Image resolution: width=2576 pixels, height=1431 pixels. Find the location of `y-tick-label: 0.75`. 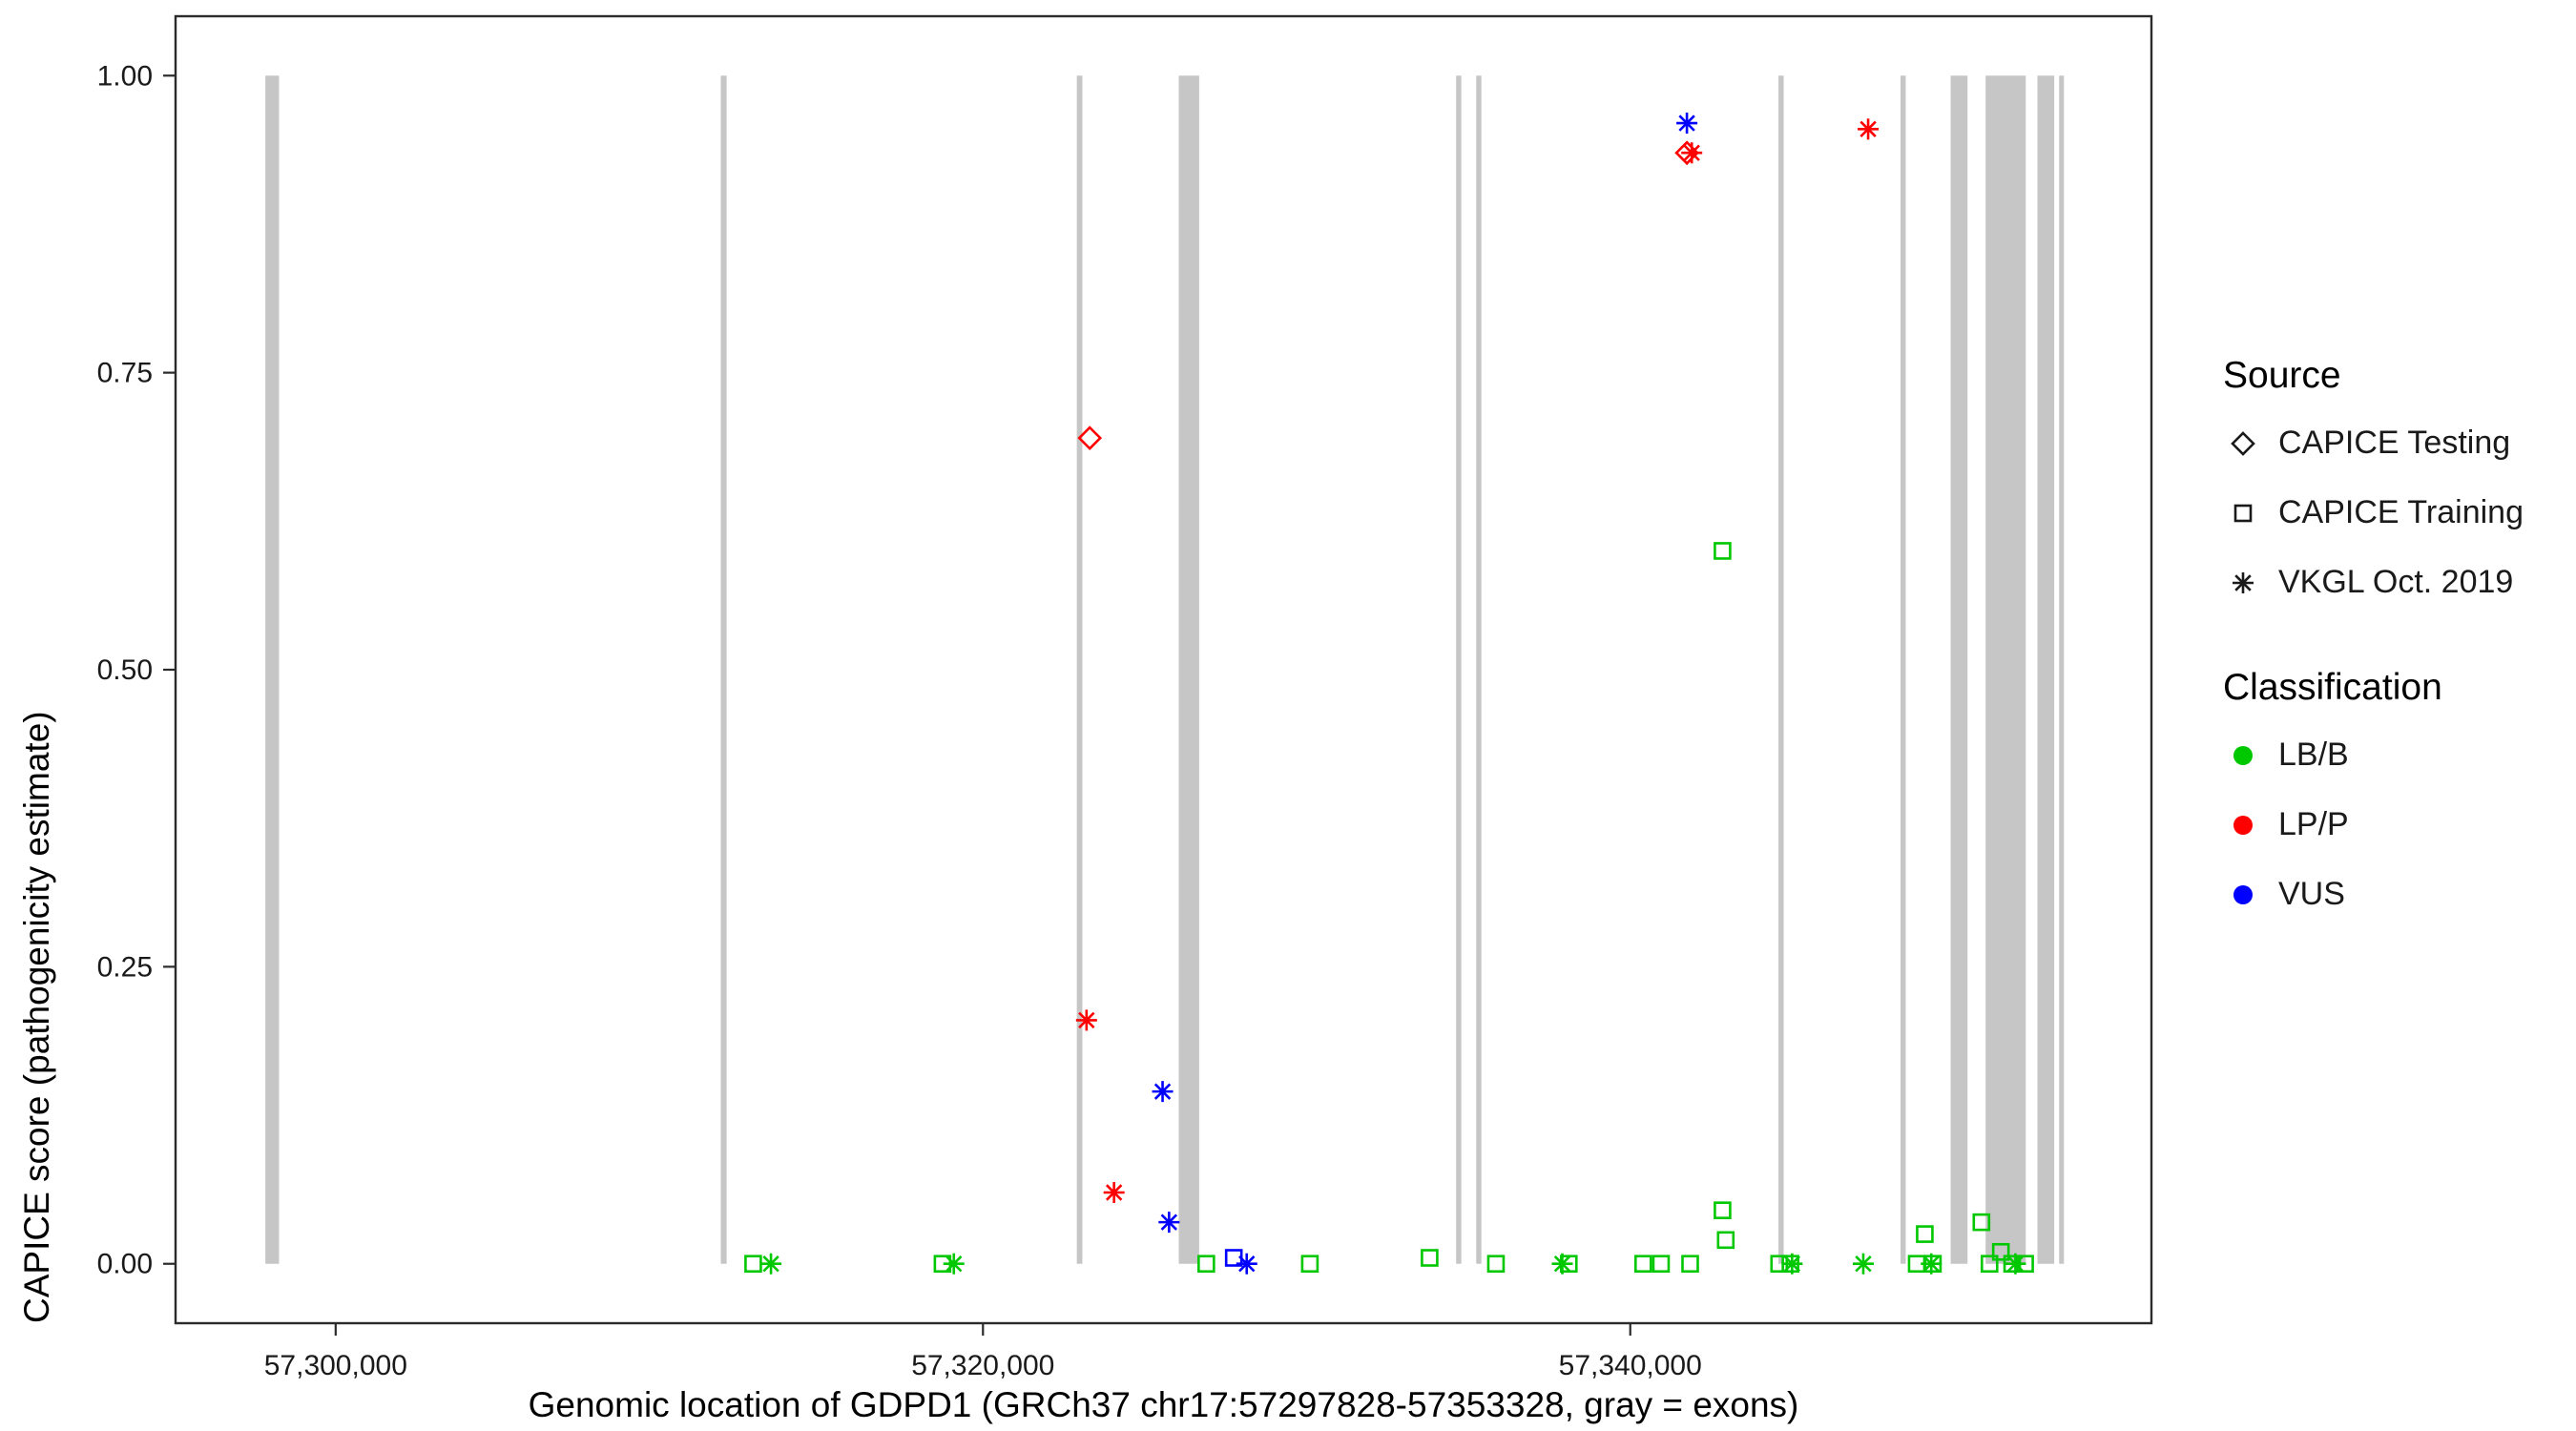

y-tick-label: 0.75 is located at coordinates (125, 373).